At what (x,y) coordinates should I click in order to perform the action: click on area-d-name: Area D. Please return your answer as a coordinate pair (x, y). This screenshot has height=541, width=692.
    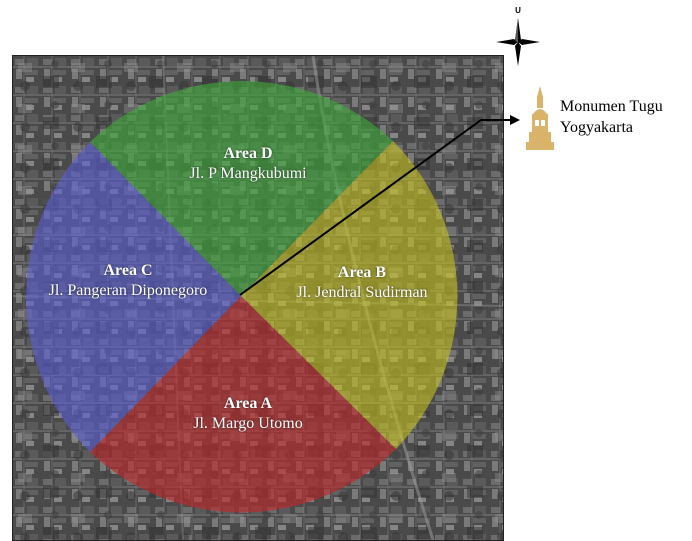
    Looking at the image, I should click on (248, 153).